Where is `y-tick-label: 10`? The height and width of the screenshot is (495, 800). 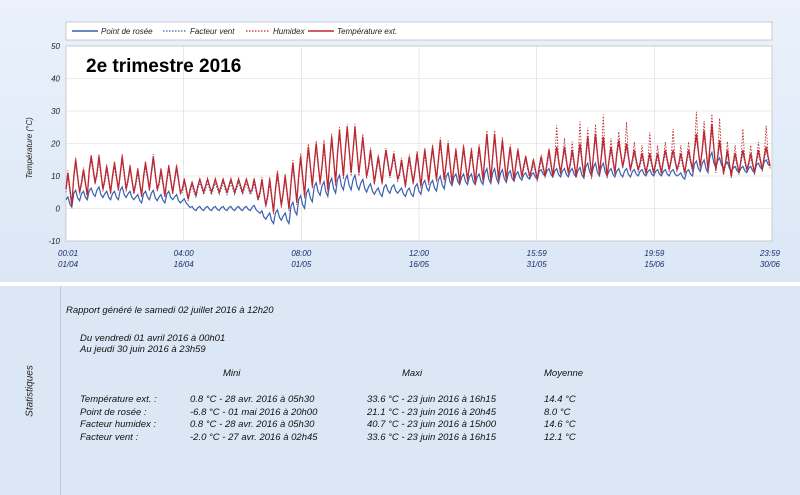
y-tick-label: 10 is located at coordinates (55, 176).